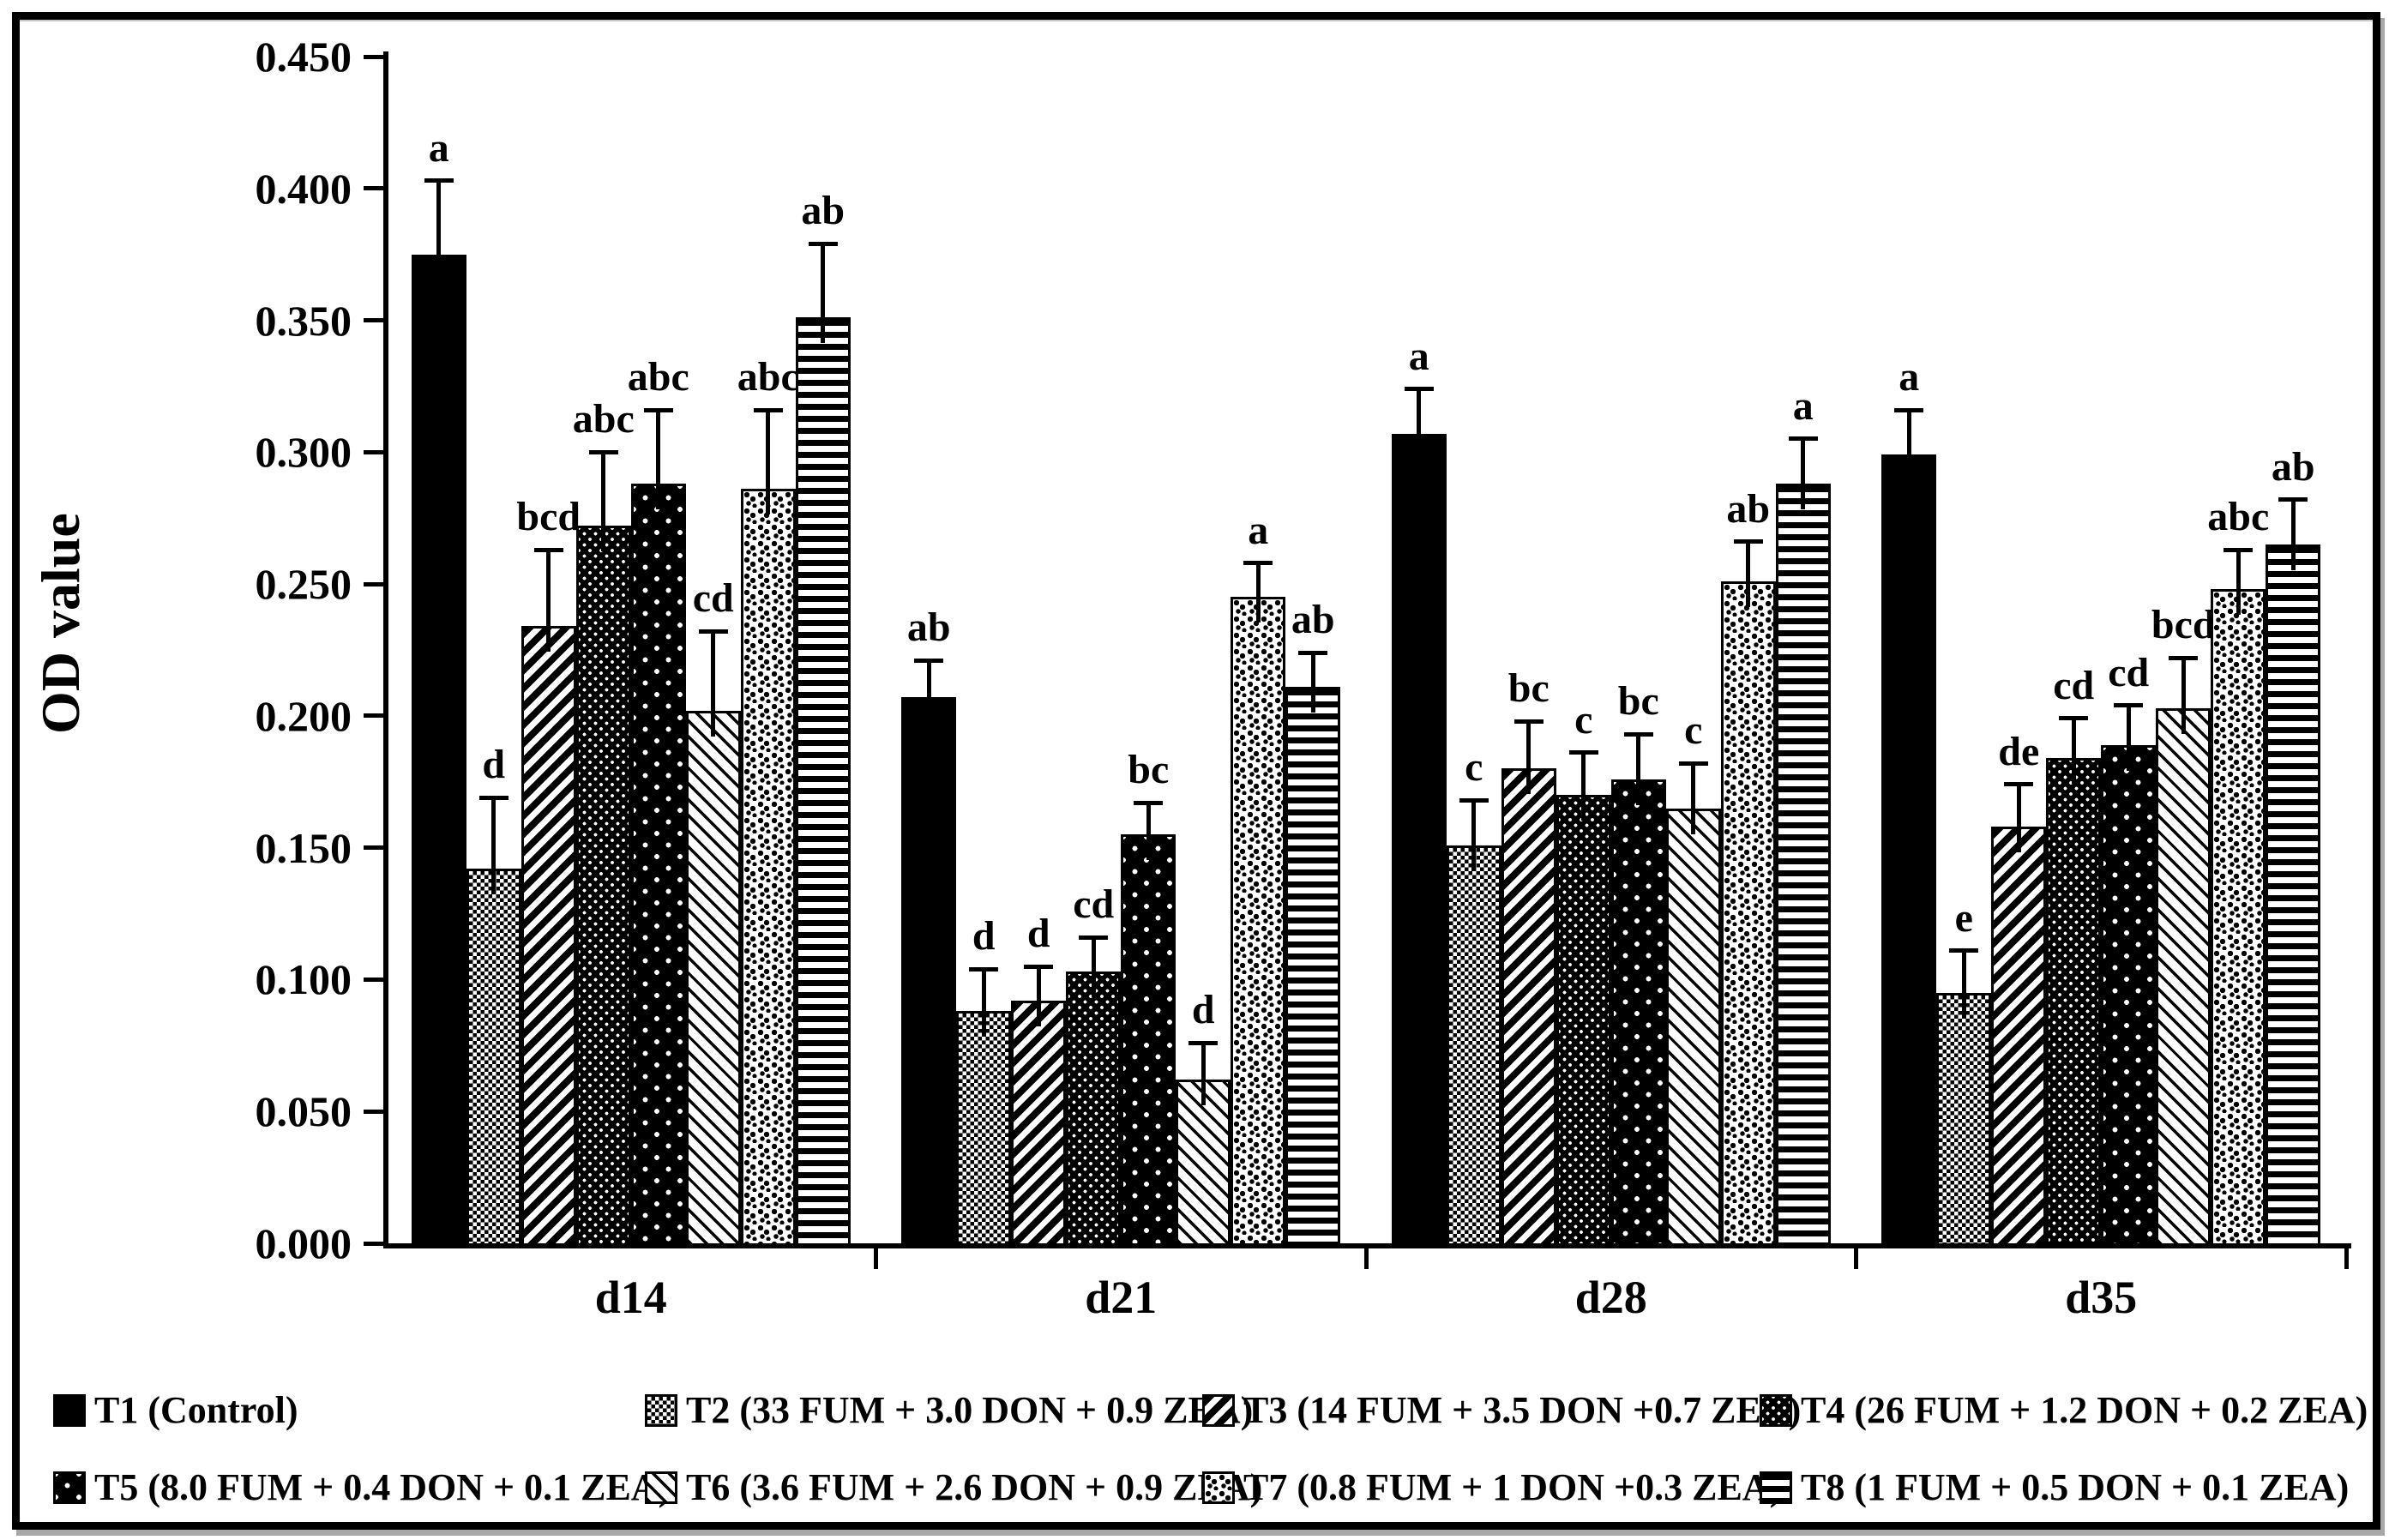 Image resolution: width=2389 pixels, height=1540 pixels. What do you see at coordinates (929, 971) in the screenshot?
I see `bar-t1-d21` at bounding box center [929, 971].